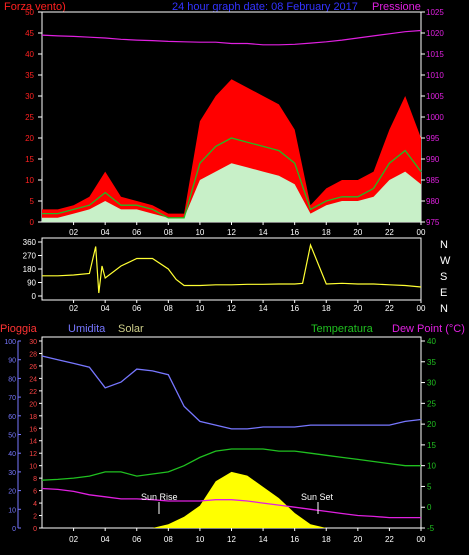 Image resolution: width=469 pixels, height=555 pixels. I want to click on temperature-tick-label: 5, so click(429, 486).